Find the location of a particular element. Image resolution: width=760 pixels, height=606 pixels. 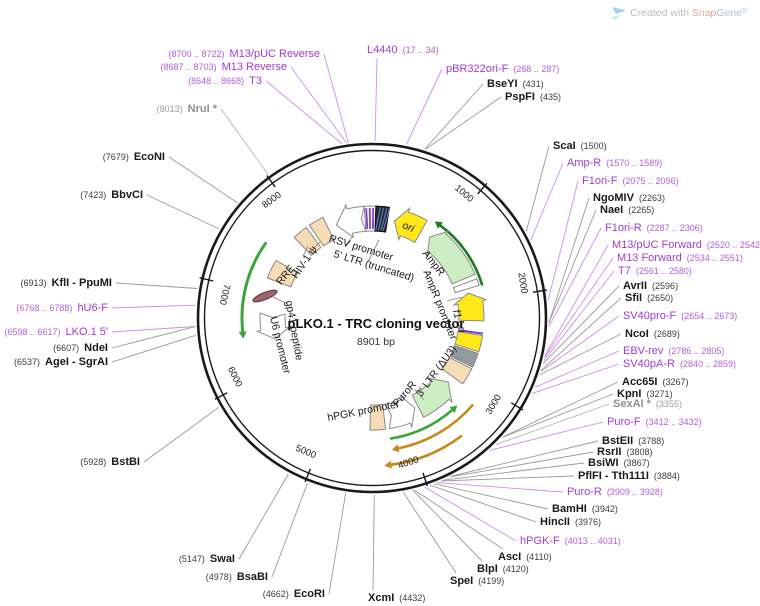

plasmid-title: pLKO.1 - TRC cloning vector is located at coordinates (376, 323).